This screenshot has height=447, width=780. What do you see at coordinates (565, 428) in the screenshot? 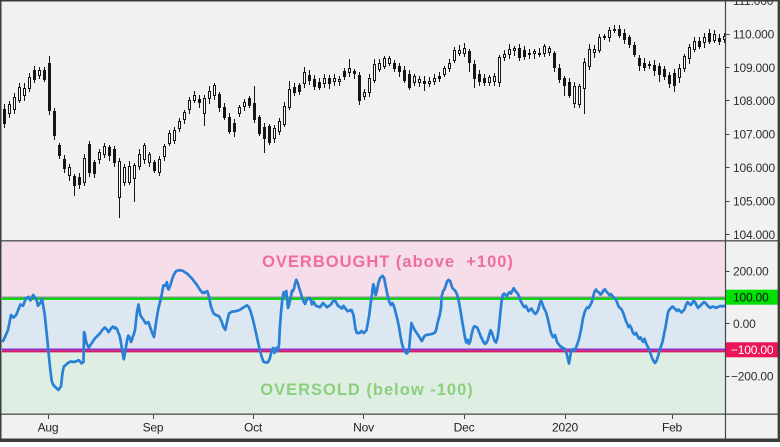
I see `svg-text: 2020` at bounding box center [565, 428].